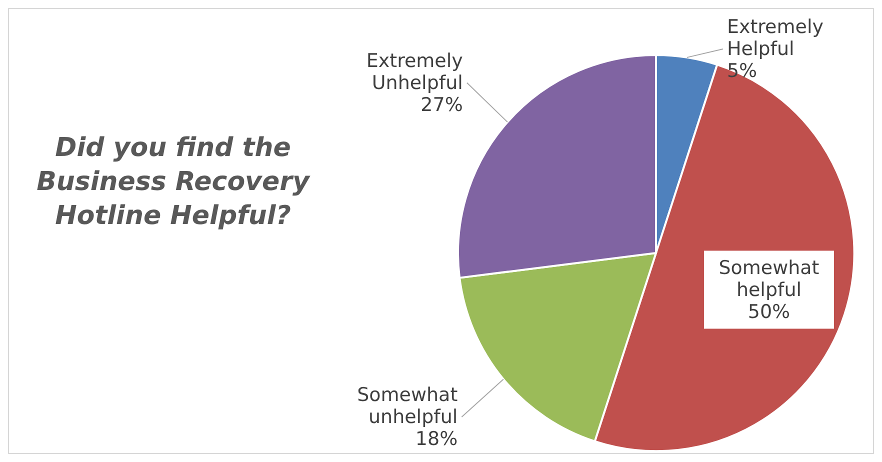  I want to click on slice-label: Somewhat unhelpful, so click(407, 406).